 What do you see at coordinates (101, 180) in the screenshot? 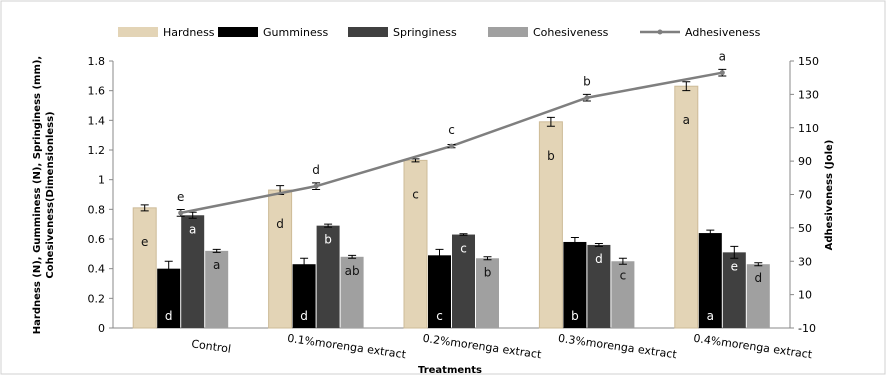
I see `y-tick-label: 1` at bounding box center [101, 180].